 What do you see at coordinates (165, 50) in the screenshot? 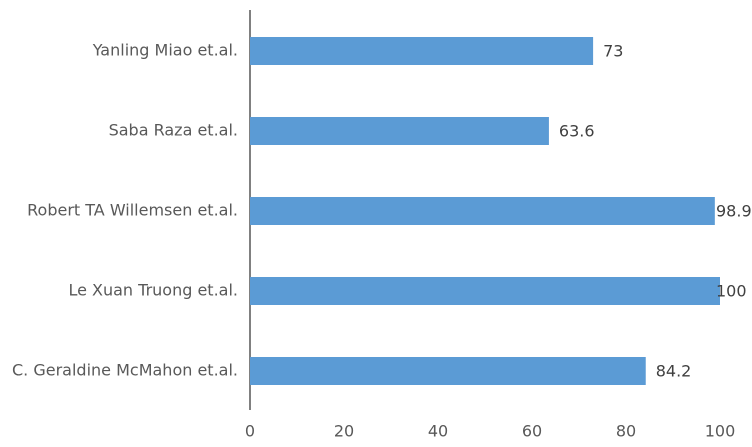
I see `y-tick-label: Yanling Miao et.al.` at bounding box center [165, 50].